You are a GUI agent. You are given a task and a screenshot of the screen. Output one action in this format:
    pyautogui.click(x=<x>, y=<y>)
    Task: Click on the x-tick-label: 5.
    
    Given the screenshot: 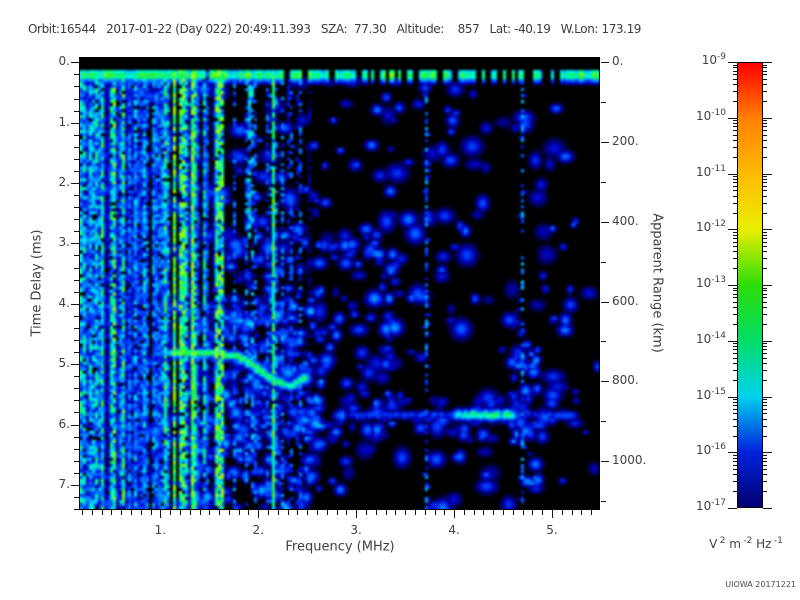 What is the action you would take?
    pyautogui.click(x=552, y=530)
    